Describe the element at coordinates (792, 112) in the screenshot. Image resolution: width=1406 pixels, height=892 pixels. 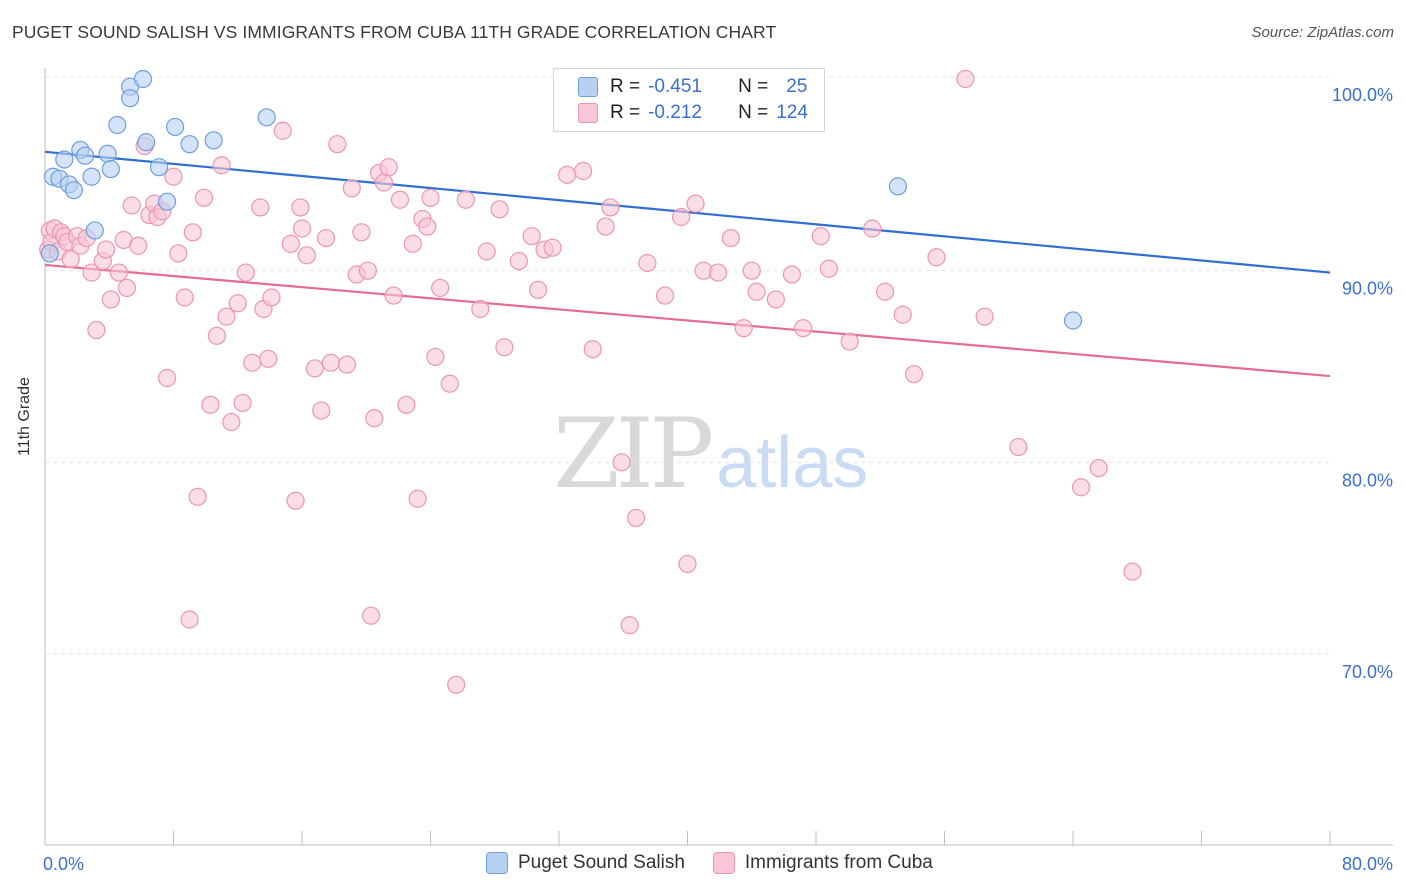
I see `n-value: 124` at that location.